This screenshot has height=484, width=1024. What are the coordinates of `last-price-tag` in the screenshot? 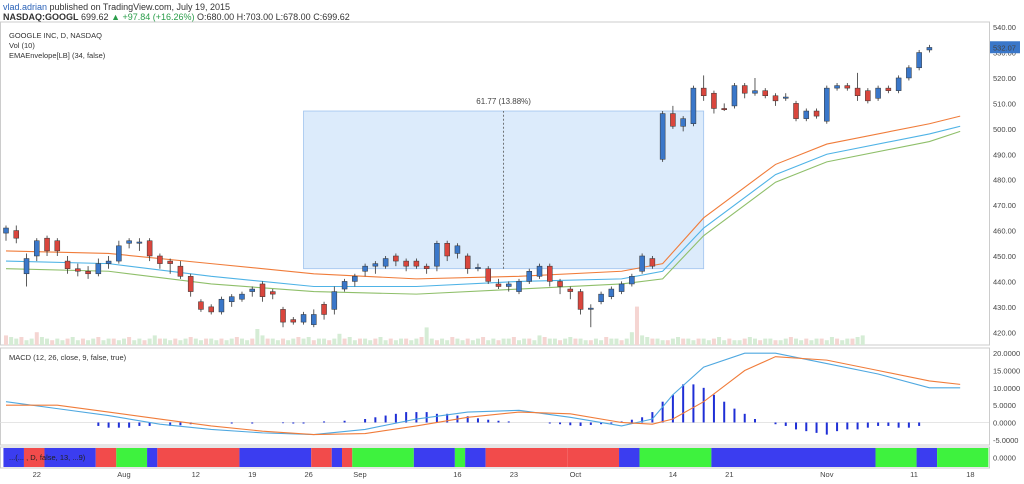 It's located at (1005, 47).